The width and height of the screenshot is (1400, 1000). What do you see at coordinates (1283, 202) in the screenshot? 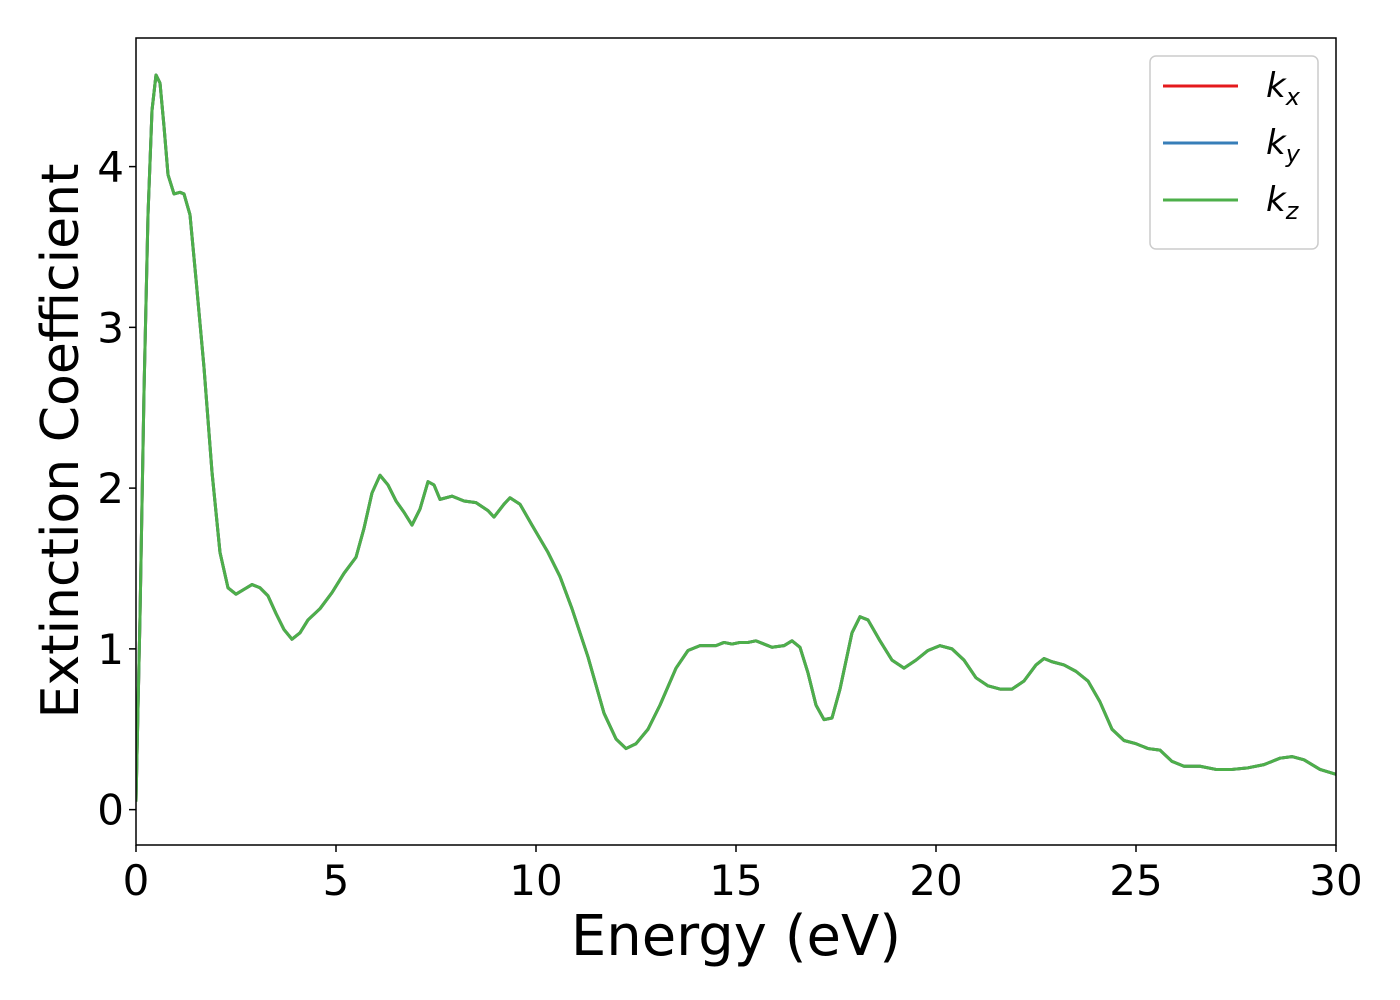
I see `legend-label: kz` at bounding box center [1283, 202].